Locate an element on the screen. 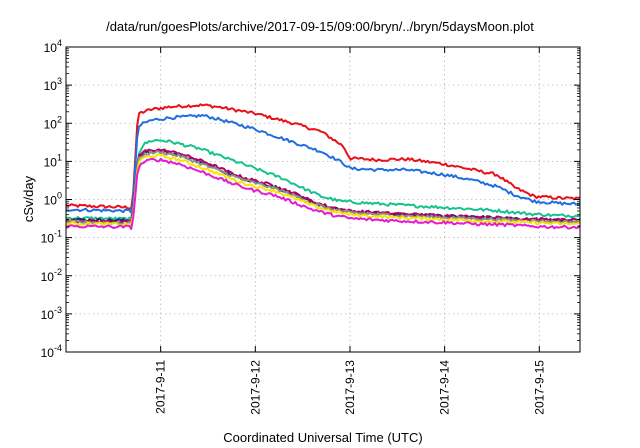  y-tick-label: 10⁻⁴ is located at coordinates (51, 351).